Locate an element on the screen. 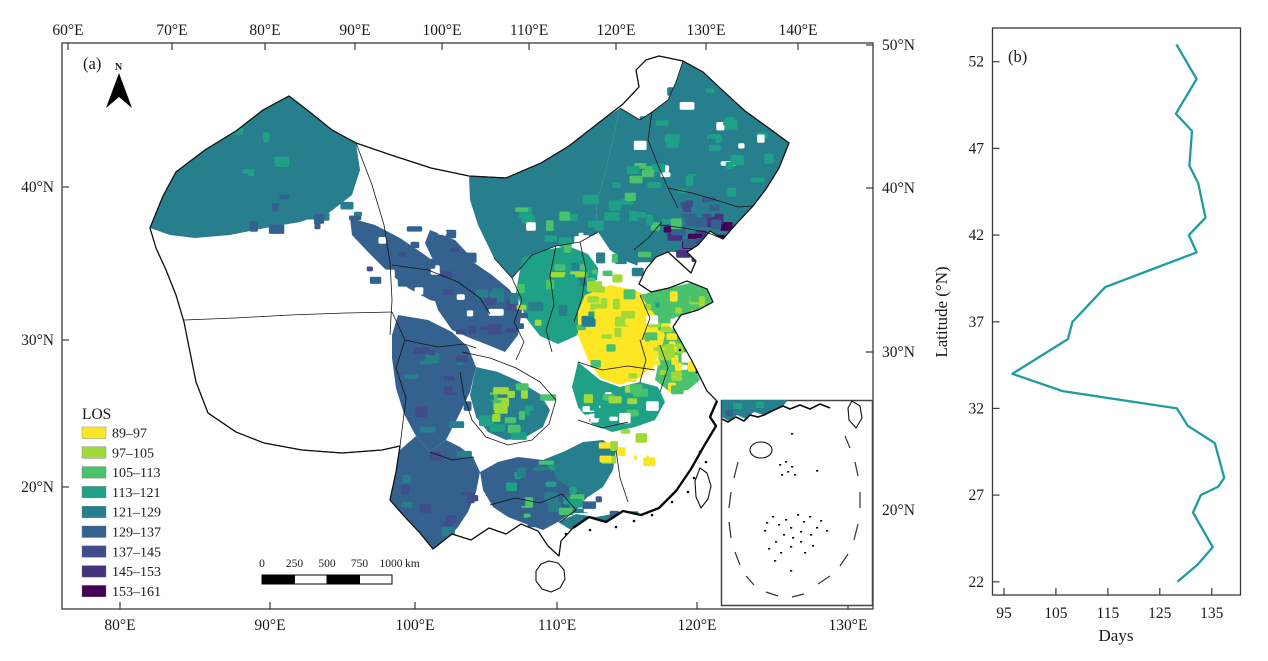 The width and height of the screenshot is (1268, 661). axis-tick-label: 60°E is located at coordinates (67, 30).